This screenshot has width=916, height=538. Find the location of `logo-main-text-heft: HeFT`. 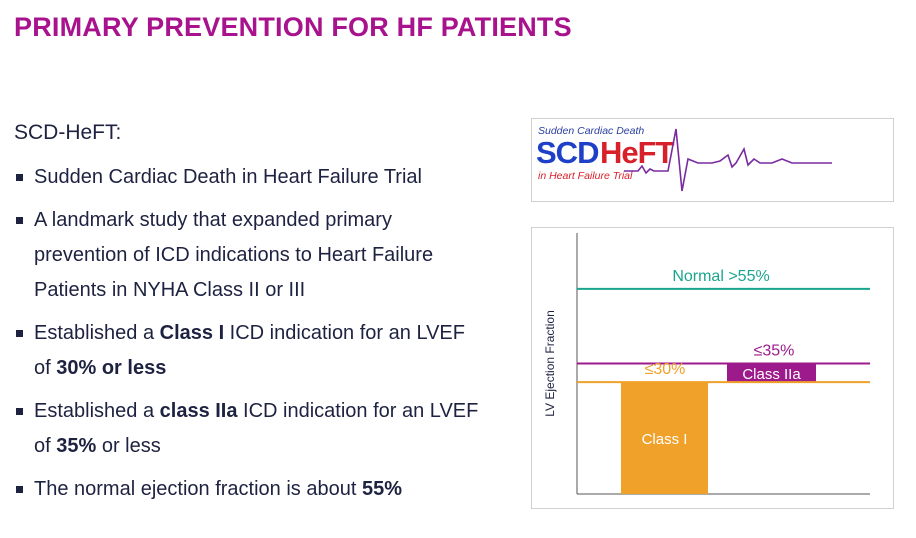

logo-main-text-heft: HeFT is located at coordinates (637, 152).